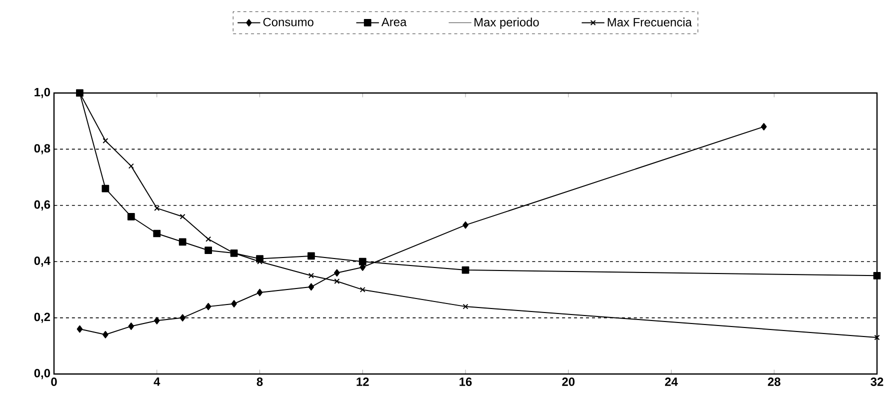 This screenshot has height=411, width=896. I want to click on y-tick-label: 1,0, so click(42, 93).